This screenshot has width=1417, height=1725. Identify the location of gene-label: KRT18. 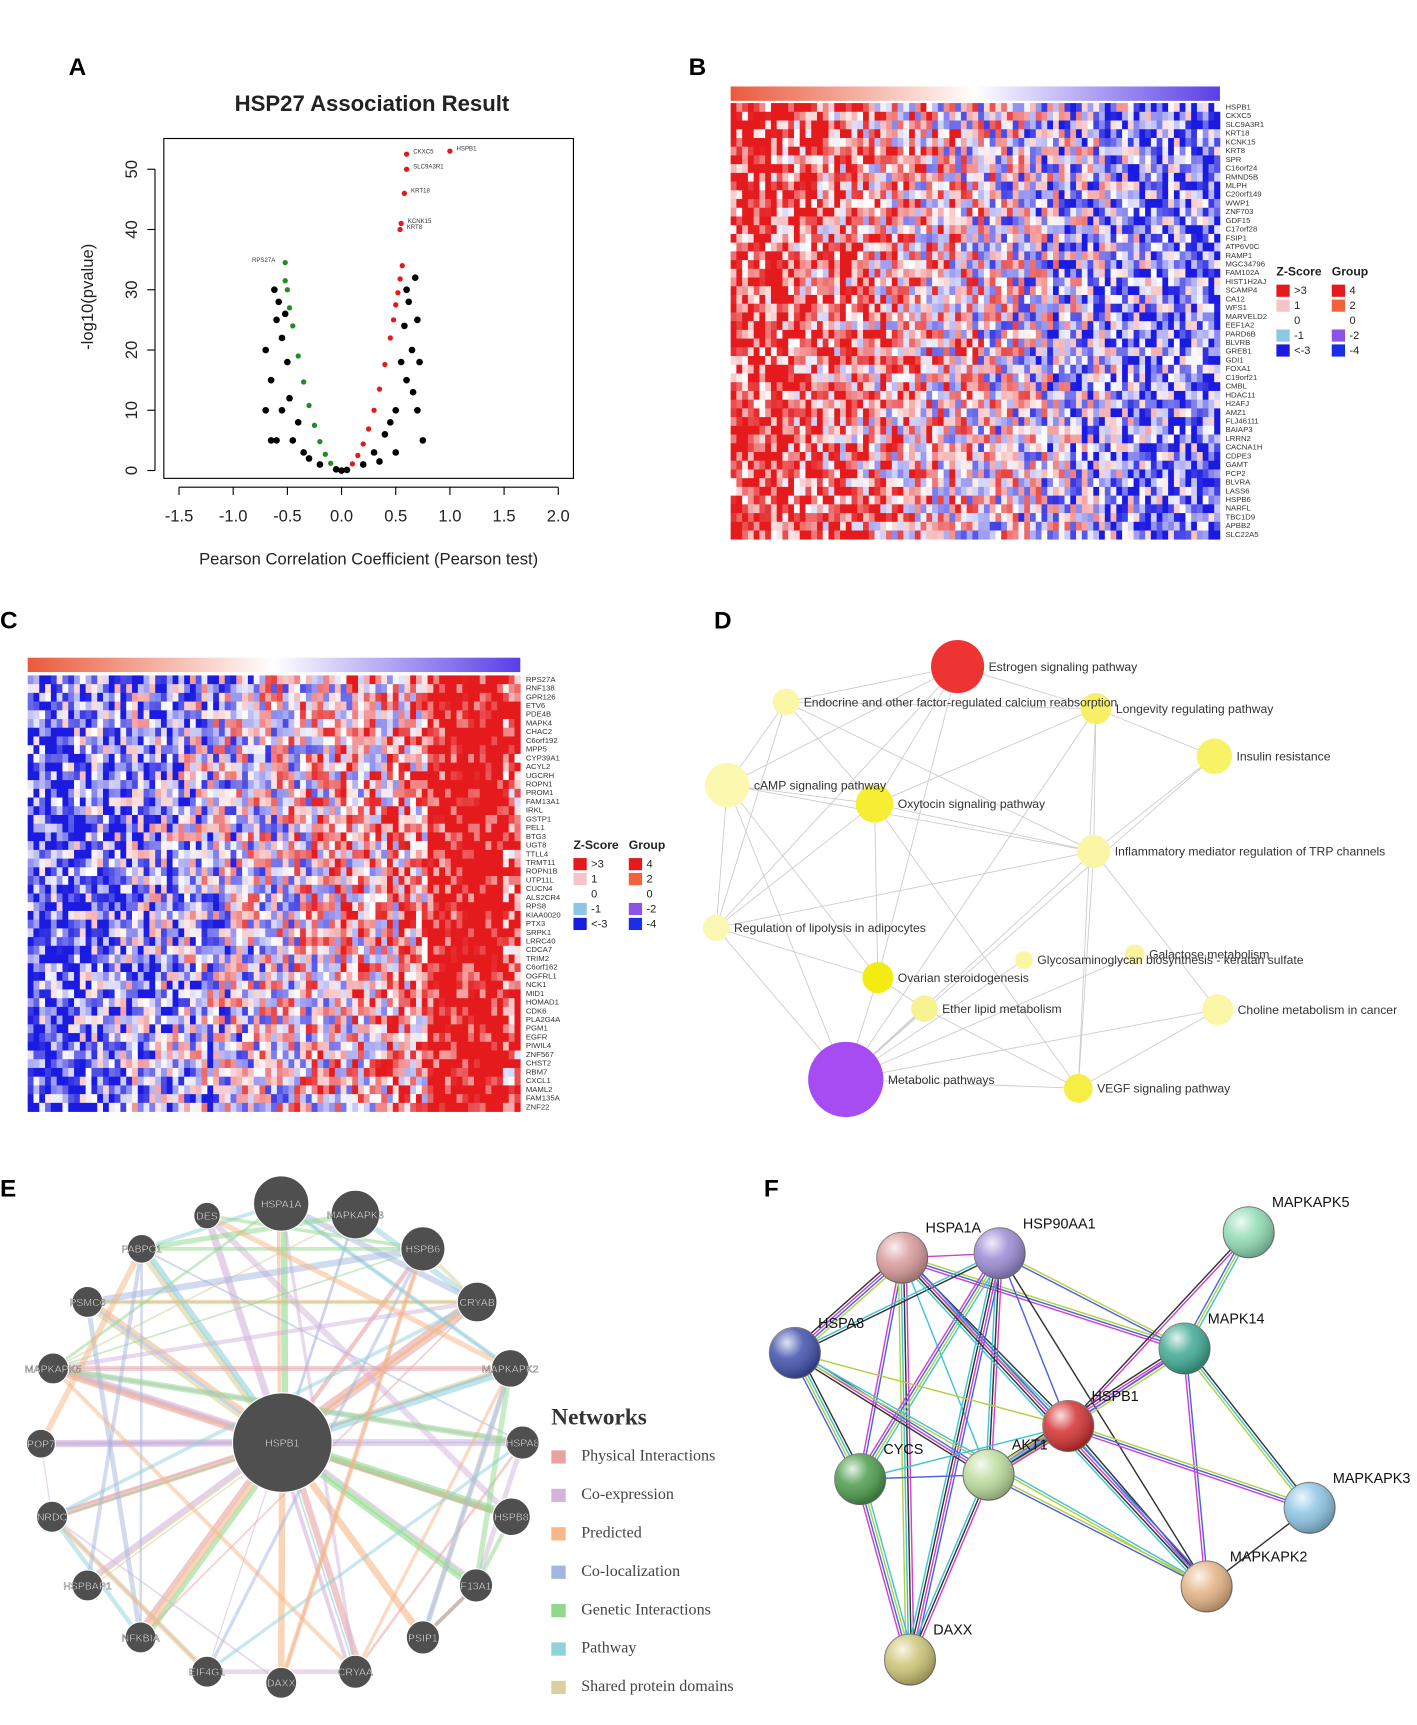
(1237, 133).